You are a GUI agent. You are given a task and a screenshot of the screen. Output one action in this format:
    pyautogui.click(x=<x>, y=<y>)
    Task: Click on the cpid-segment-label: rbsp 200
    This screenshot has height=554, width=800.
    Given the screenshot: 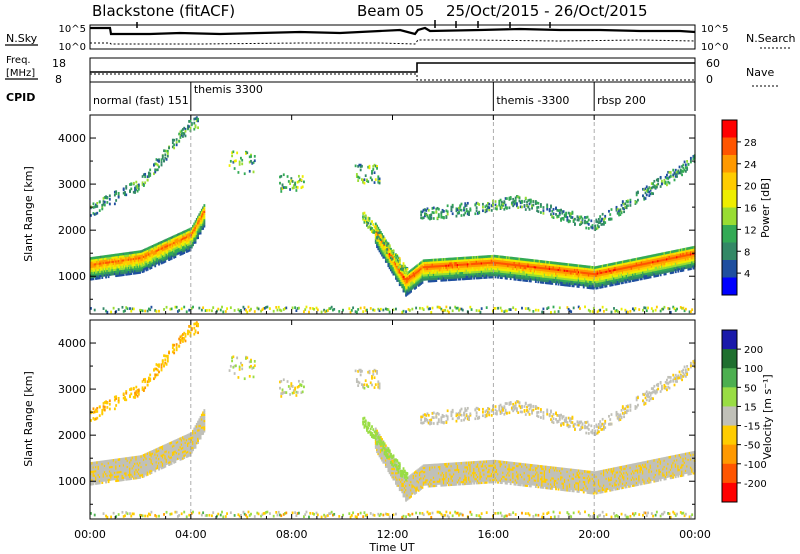 What is the action you would take?
    pyautogui.click(x=621, y=100)
    